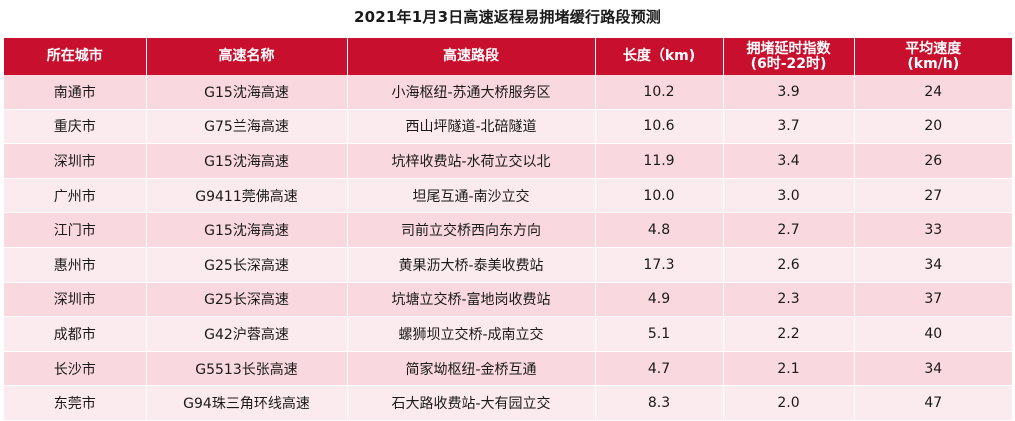 The image size is (1015, 421). I want to click on cell-city: 惠州市, so click(75, 265).